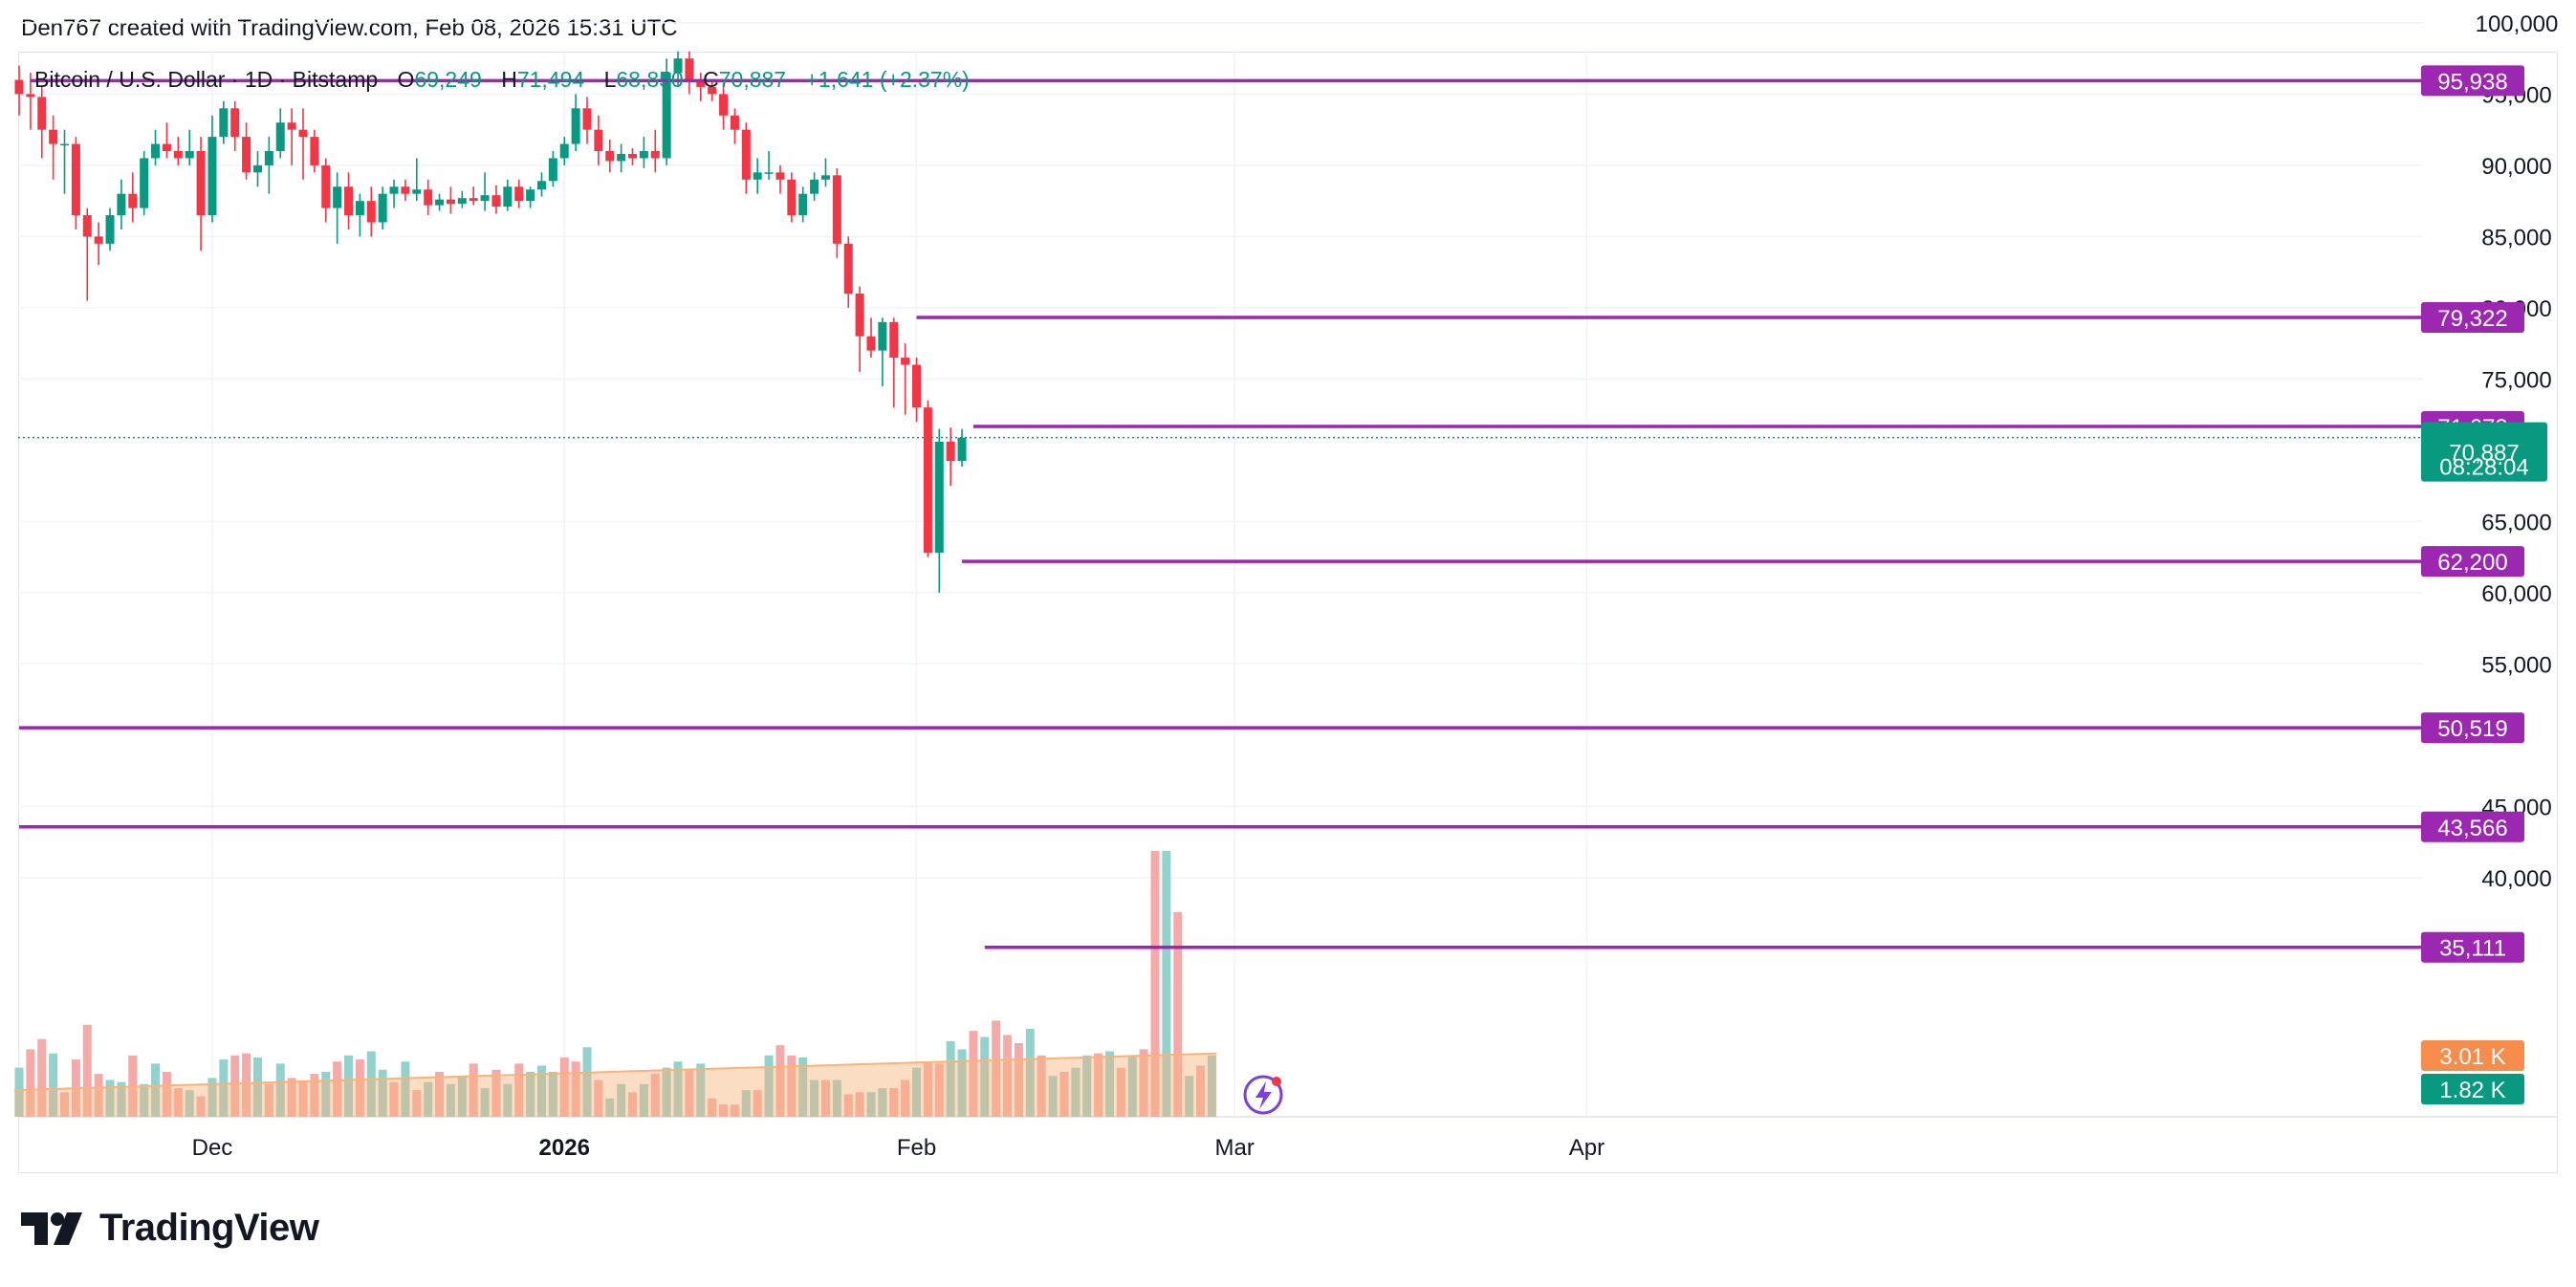 The width and height of the screenshot is (2576, 1287). Describe the element at coordinates (2472, 829) in the screenshot. I see `level-price-label: 43,566` at that location.